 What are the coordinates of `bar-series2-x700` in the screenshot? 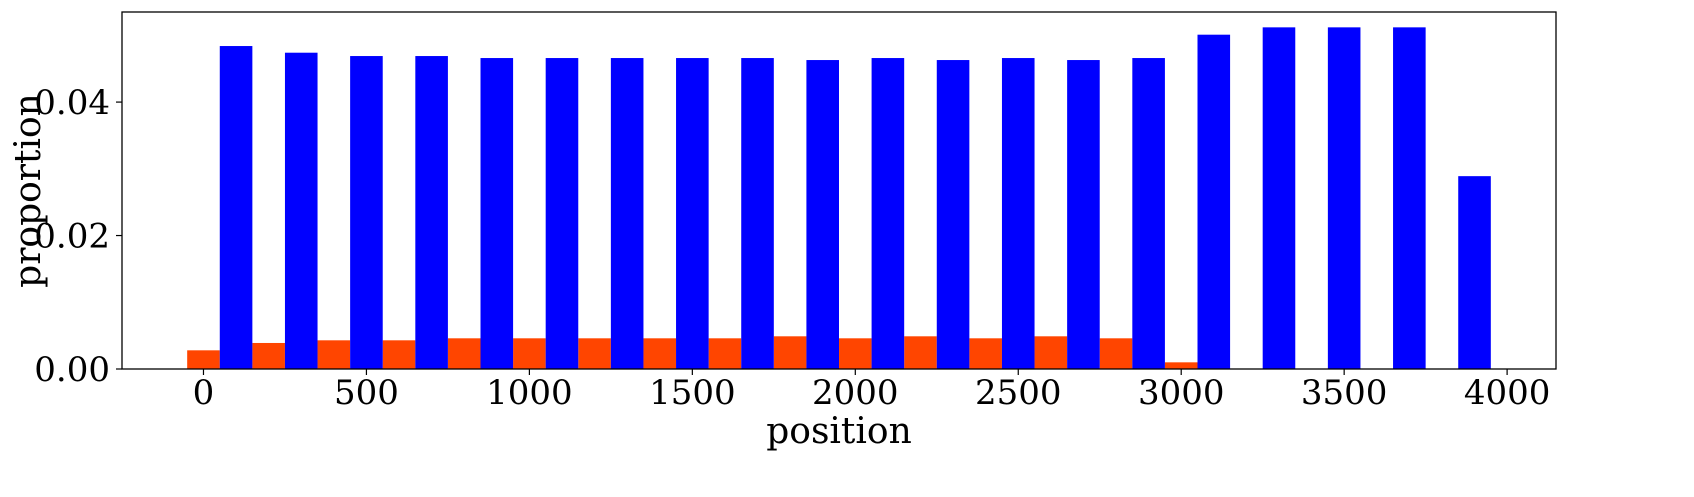 It's located at (431, 212).